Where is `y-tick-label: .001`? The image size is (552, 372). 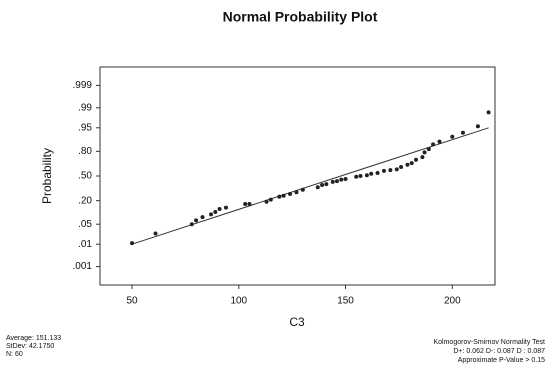
y-tick-label: .001 is located at coordinates (83, 266).